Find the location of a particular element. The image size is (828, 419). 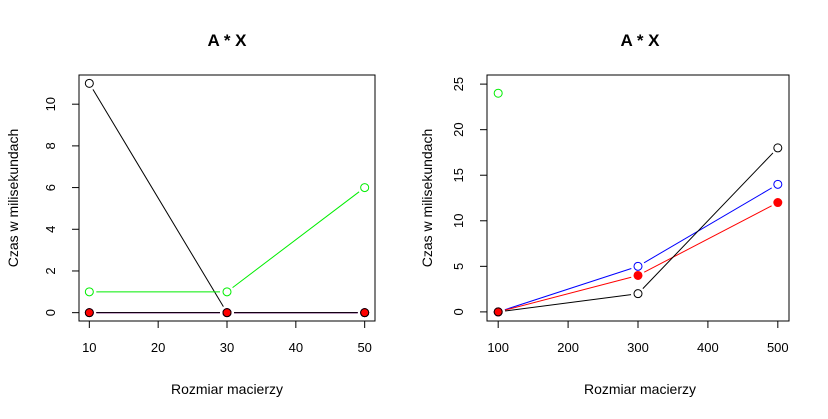

chart-title-left: A * X is located at coordinates (227, 40).